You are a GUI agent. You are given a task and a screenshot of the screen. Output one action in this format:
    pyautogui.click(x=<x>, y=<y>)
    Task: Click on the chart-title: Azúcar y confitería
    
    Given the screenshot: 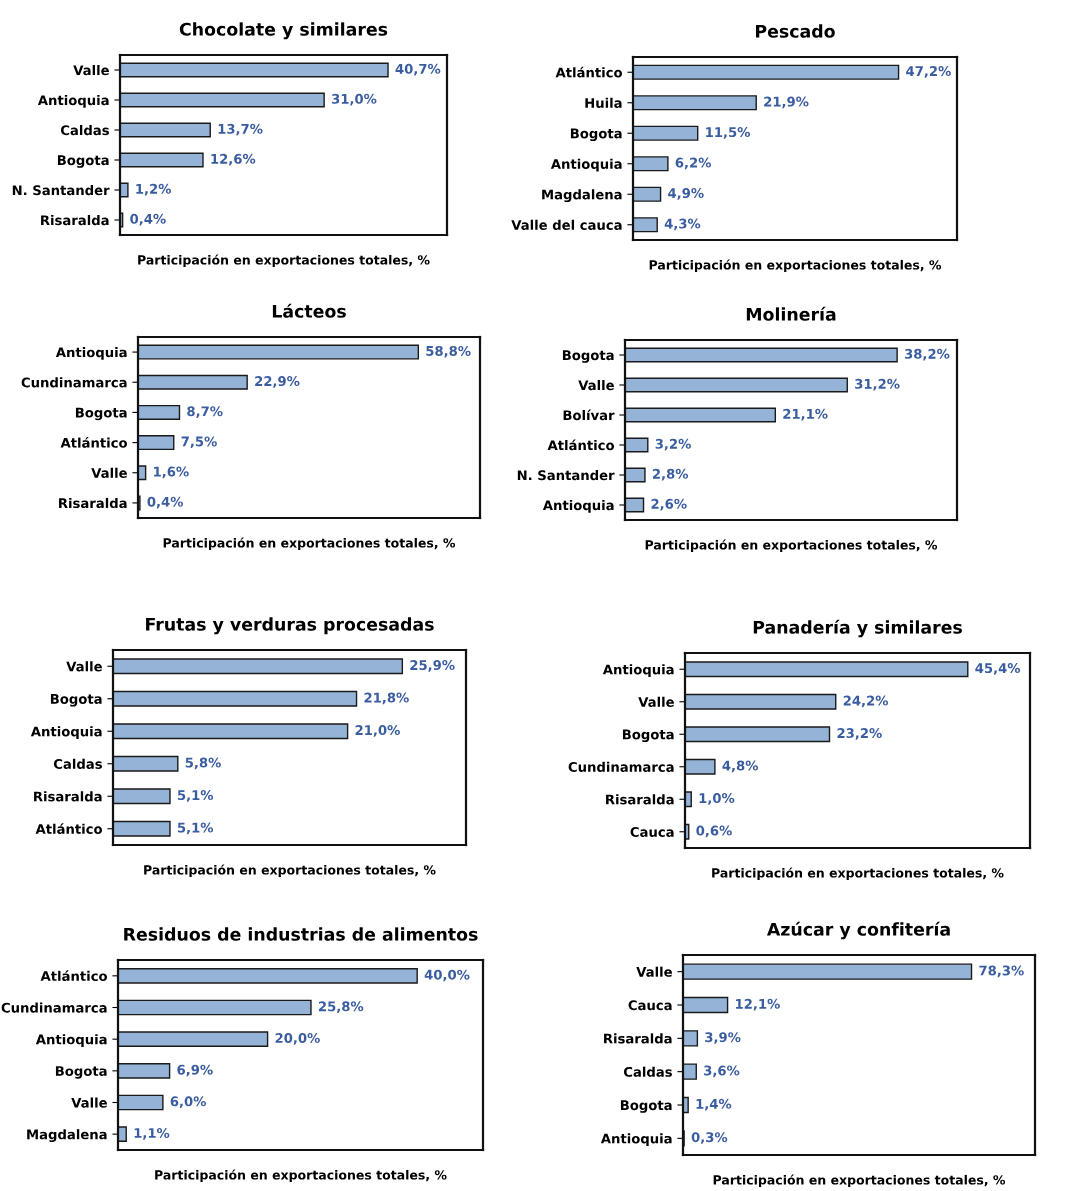 What is the action you would take?
    pyautogui.click(x=858, y=930)
    